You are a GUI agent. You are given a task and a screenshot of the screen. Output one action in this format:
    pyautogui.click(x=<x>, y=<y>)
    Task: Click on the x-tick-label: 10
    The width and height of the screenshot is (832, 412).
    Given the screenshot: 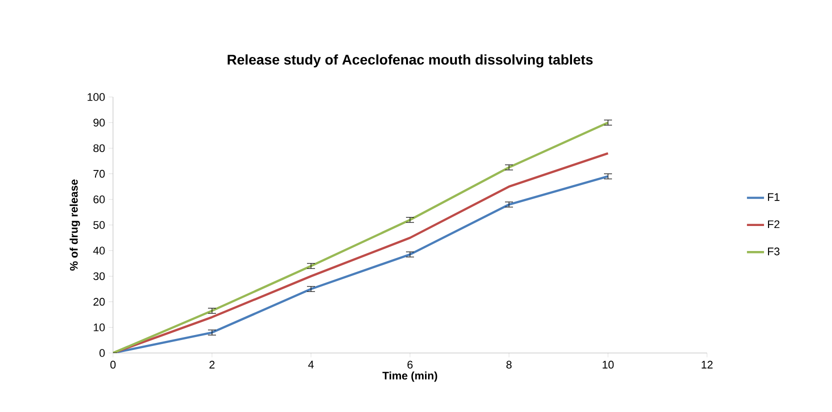 What is the action you would take?
    pyautogui.click(x=608, y=364)
    